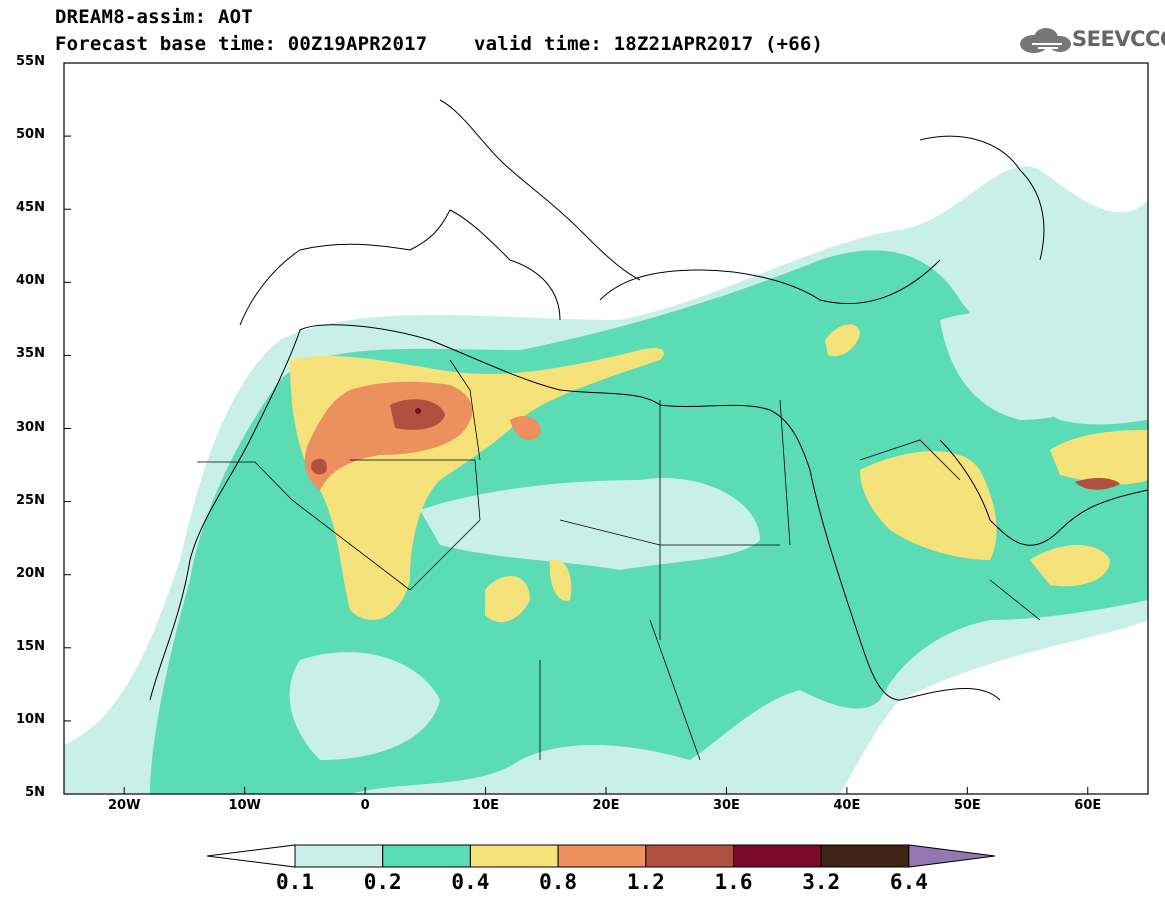  I want to click on aot-level-0.4-levant, so click(842, 340).